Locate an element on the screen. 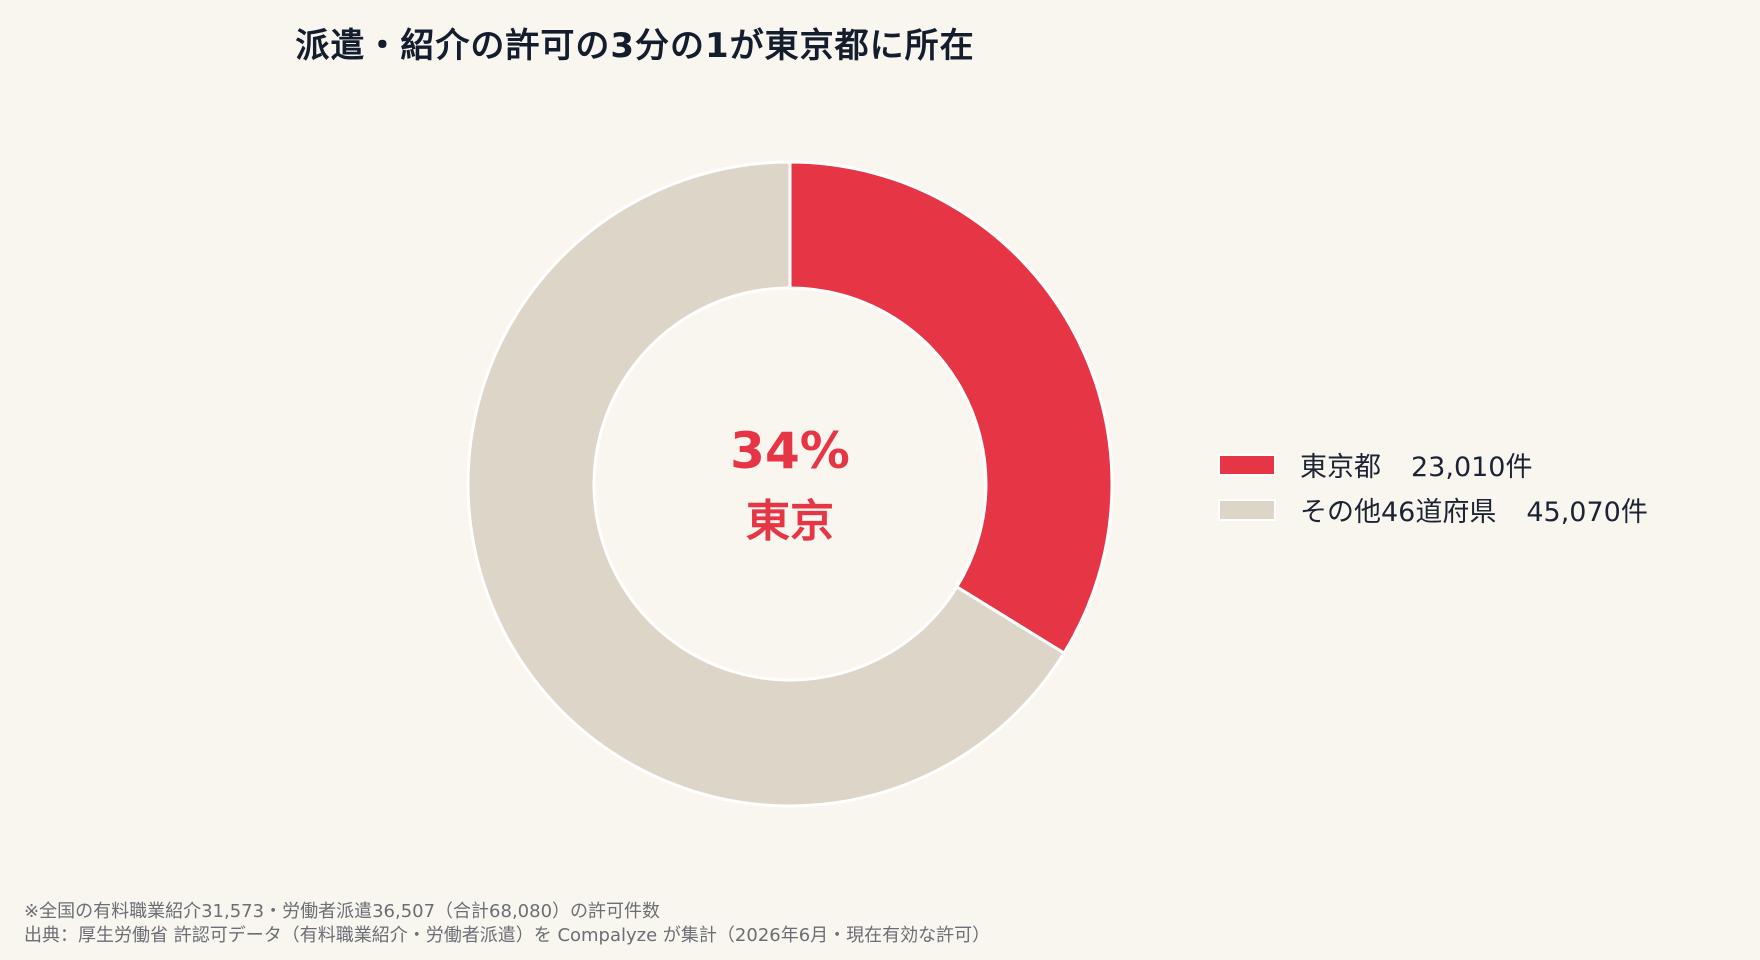  legend-swatch-tokyo is located at coordinates (1247, 464).